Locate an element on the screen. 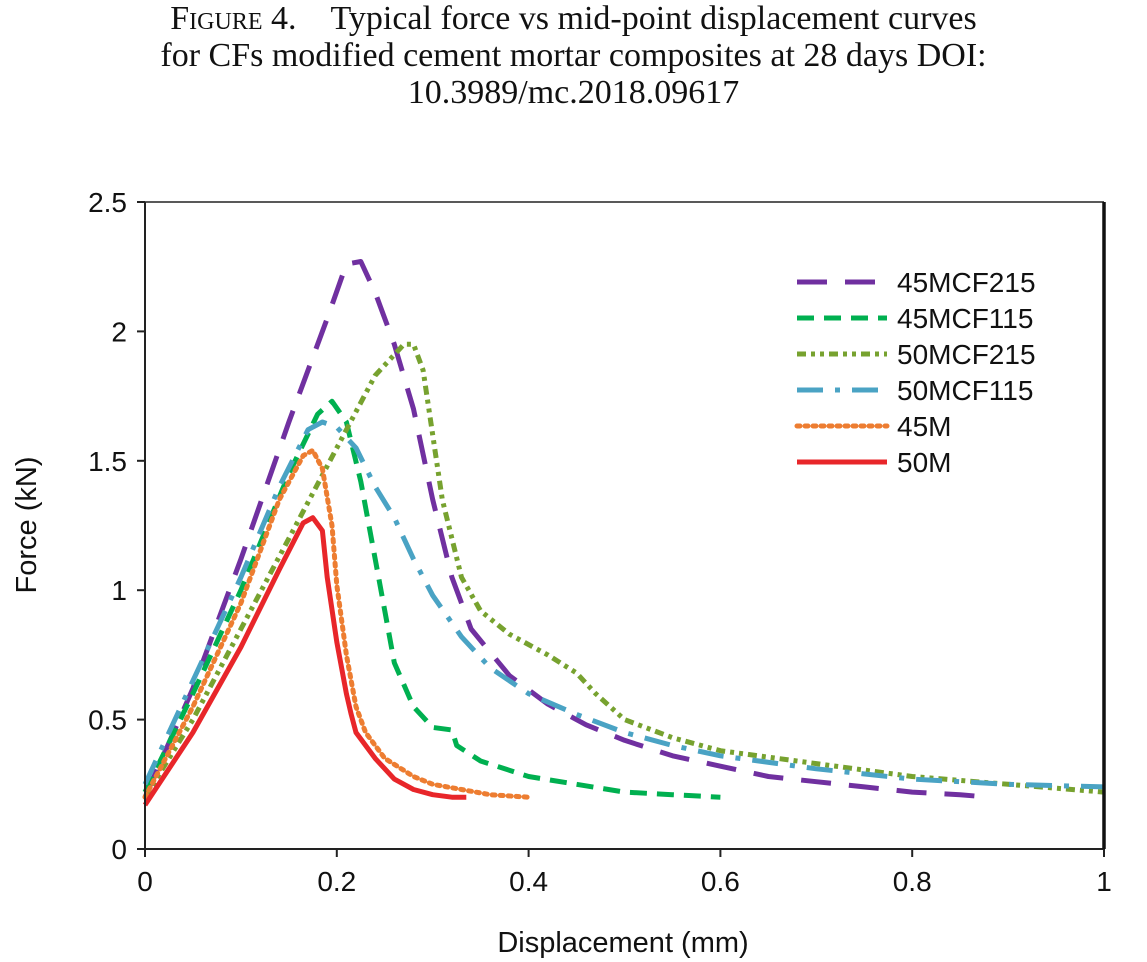  x-tick-label: 0.8 is located at coordinates (912, 881).